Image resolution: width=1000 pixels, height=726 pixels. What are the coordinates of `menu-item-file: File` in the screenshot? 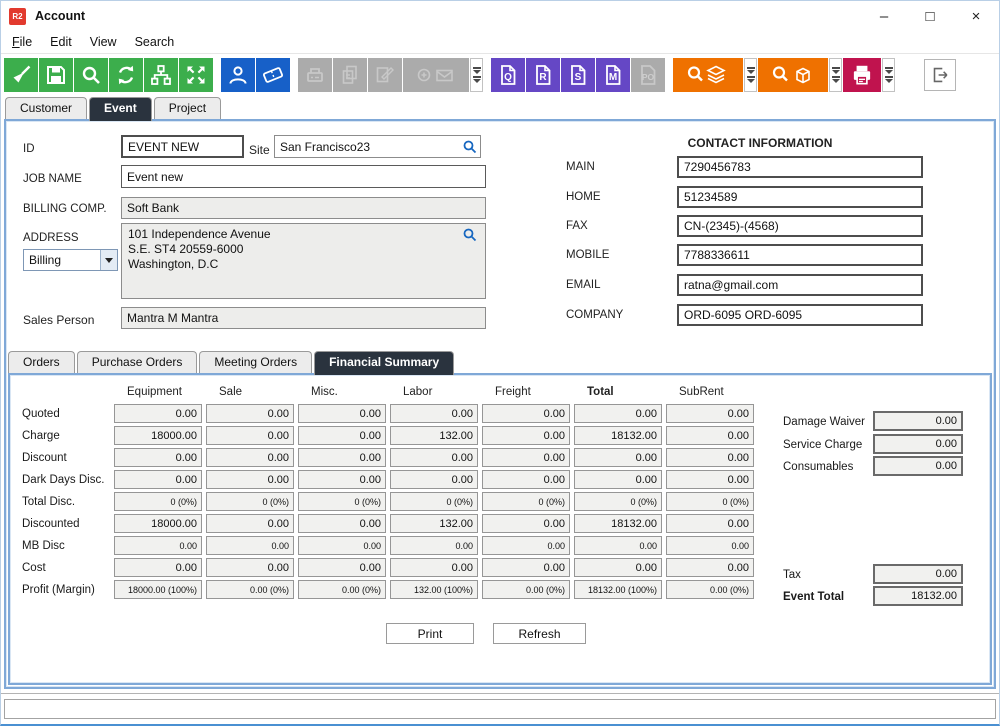 It's located at (22, 42).